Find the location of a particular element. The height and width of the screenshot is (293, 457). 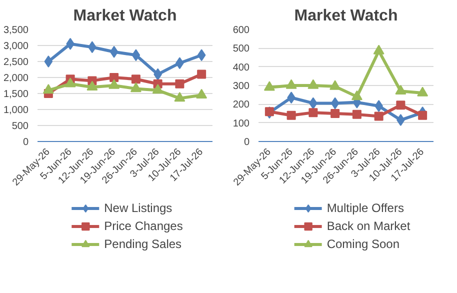

y-tick-label: 400 is located at coordinates (241, 68).